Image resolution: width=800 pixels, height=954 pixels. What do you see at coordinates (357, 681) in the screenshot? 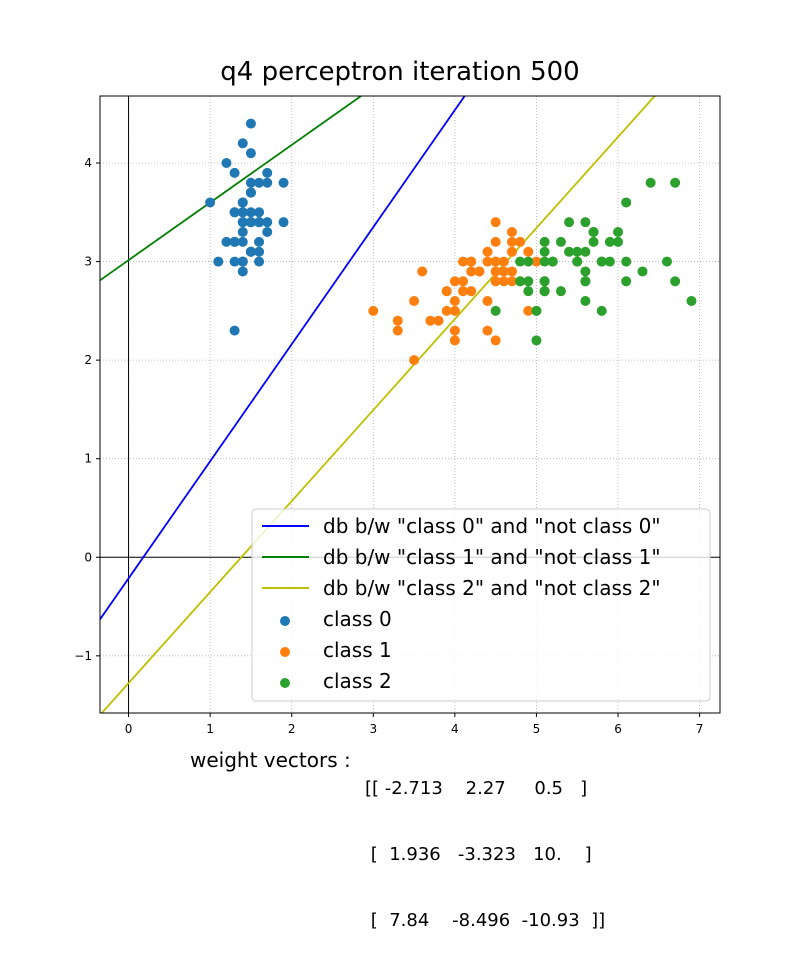
I see `legend-label: class 2` at bounding box center [357, 681].